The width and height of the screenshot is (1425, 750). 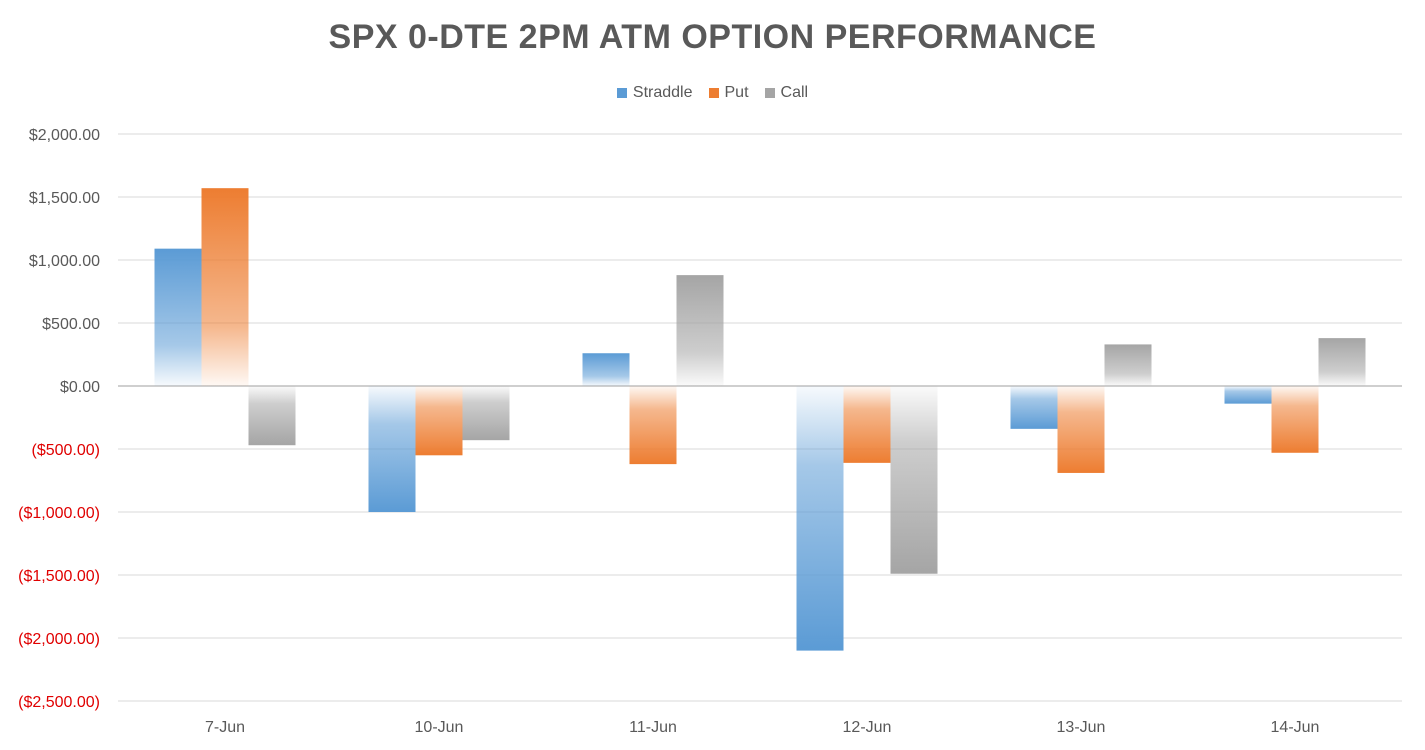 What do you see at coordinates (662, 92) in the screenshot?
I see `legend-label-straddle: Straddle` at bounding box center [662, 92].